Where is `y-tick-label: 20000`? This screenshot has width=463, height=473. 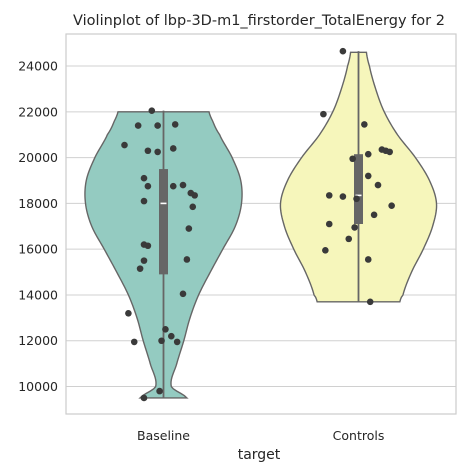 y-tick-label: 20000 is located at coordinates (38, 157).